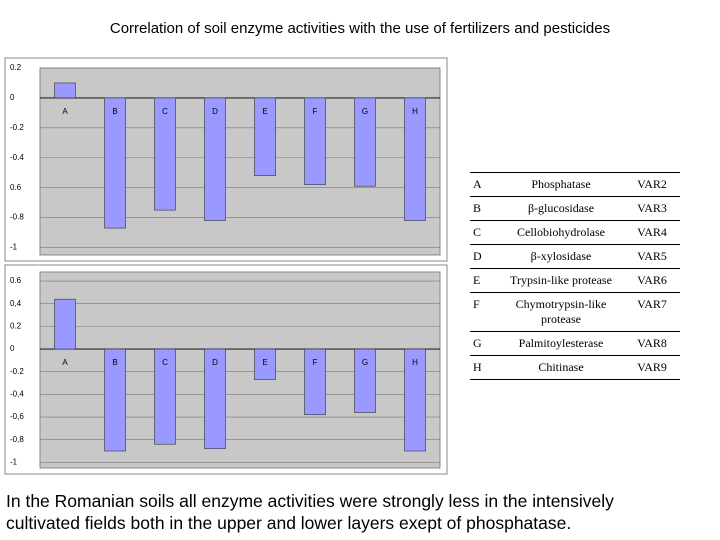  What do you see at coordinates (652, 367) in the screenshot?
I see `variable: VAR9` at bounding box center [652, 367].